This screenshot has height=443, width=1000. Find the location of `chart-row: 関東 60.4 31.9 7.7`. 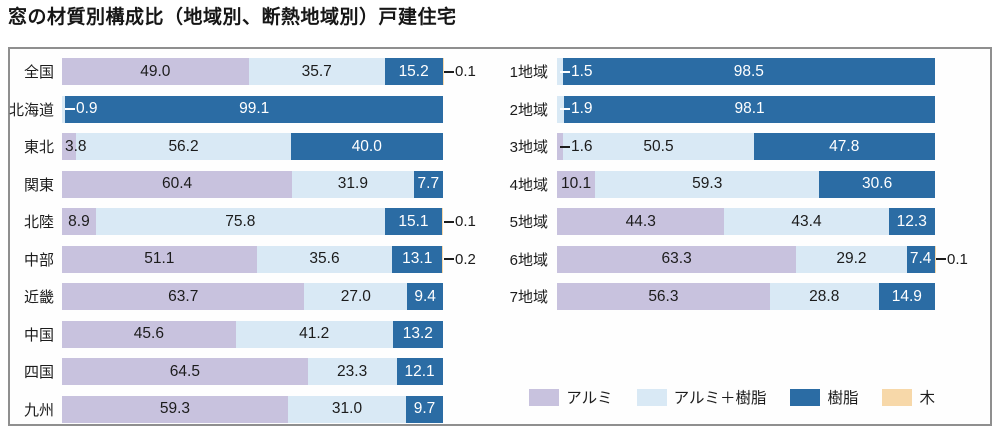

chart-row: 関東 60.4 31.9 7.7 is located at coordinates (256, 184).